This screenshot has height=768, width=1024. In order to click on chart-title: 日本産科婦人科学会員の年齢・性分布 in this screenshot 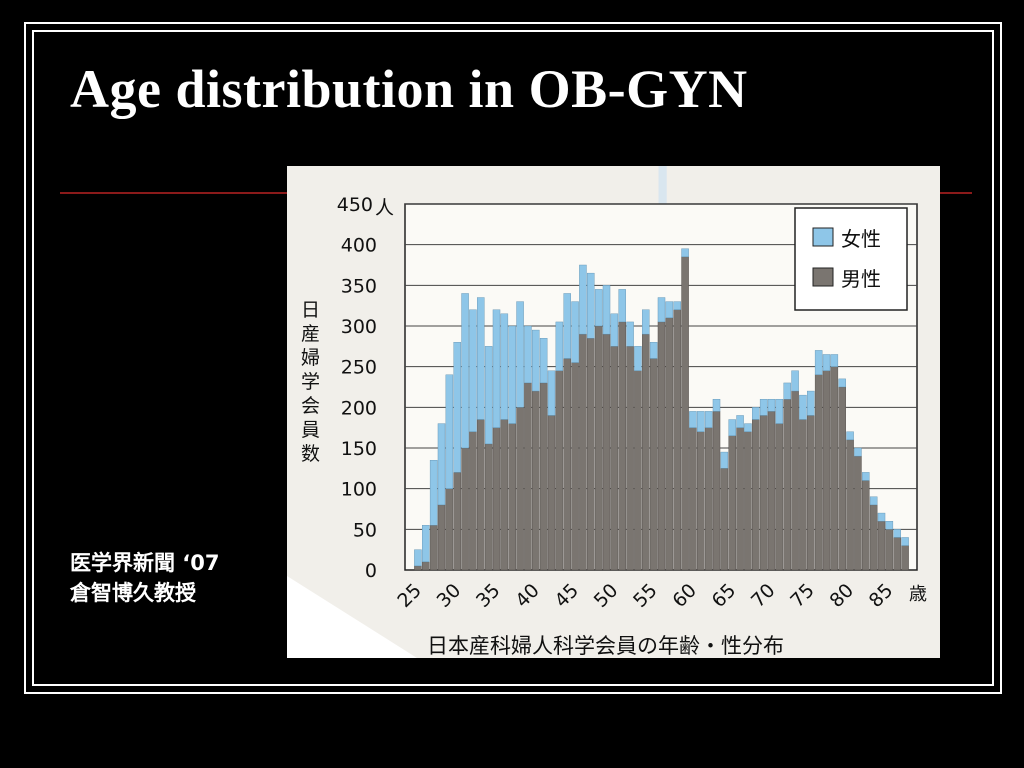, I will do `click(605, 646)`.